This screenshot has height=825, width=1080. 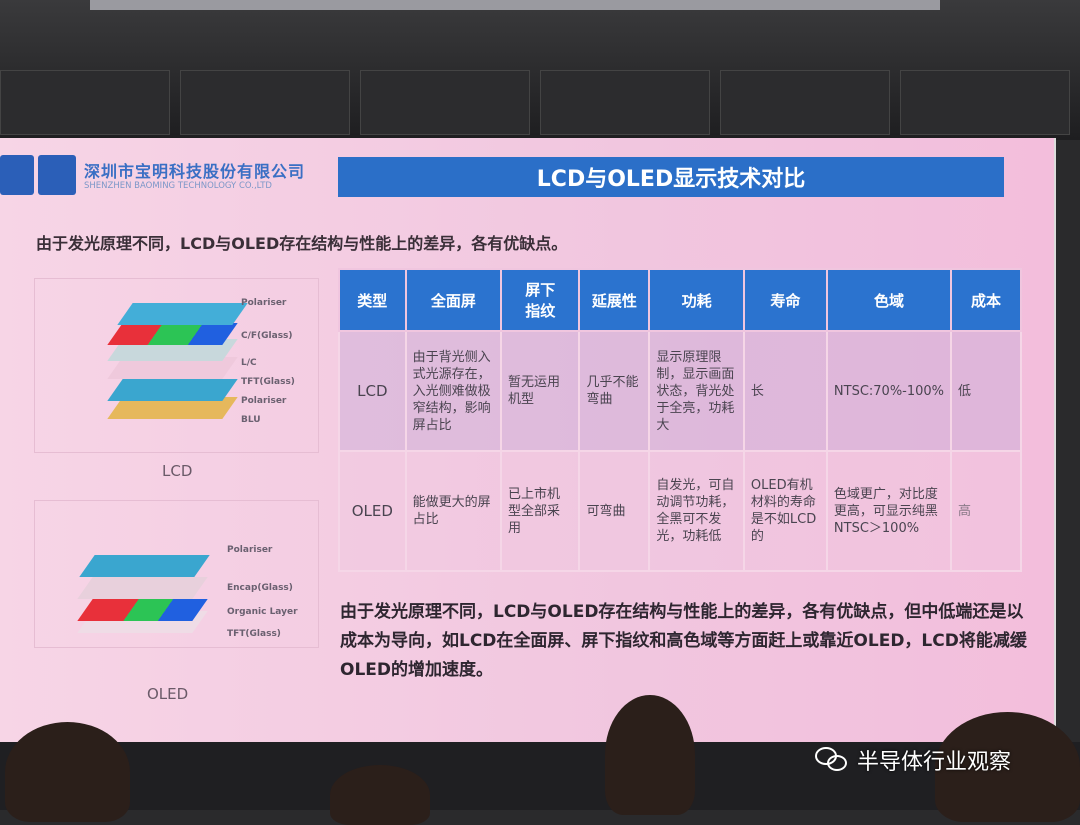 What do you see at coordinates (453, 511) in the screenshot?
I see `cell: 能做更大的屏占比` at bounding box center [453, 511].